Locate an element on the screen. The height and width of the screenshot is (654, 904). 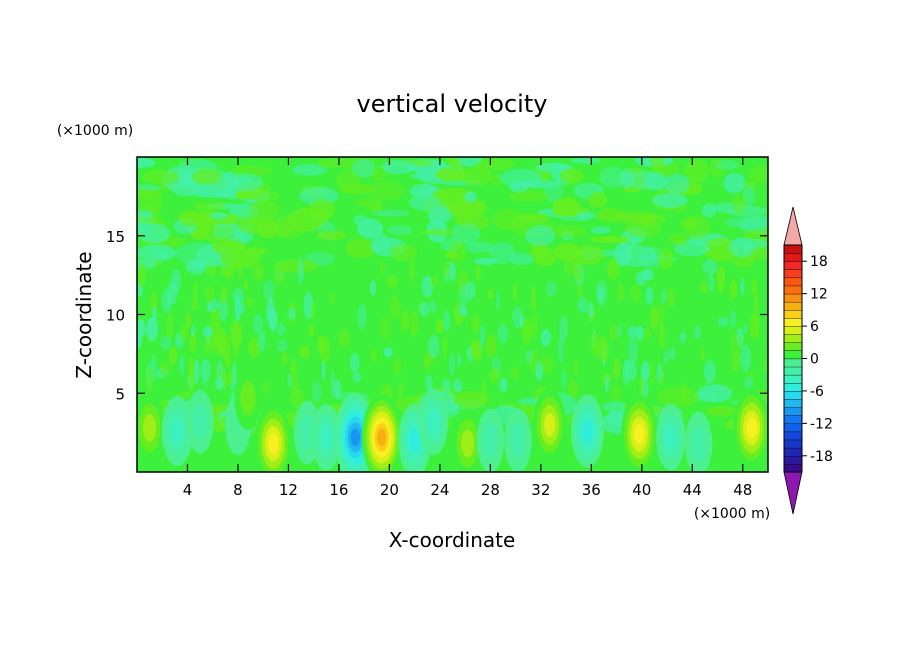
y-tick-label: 15 is located at coordinates (115, 237).